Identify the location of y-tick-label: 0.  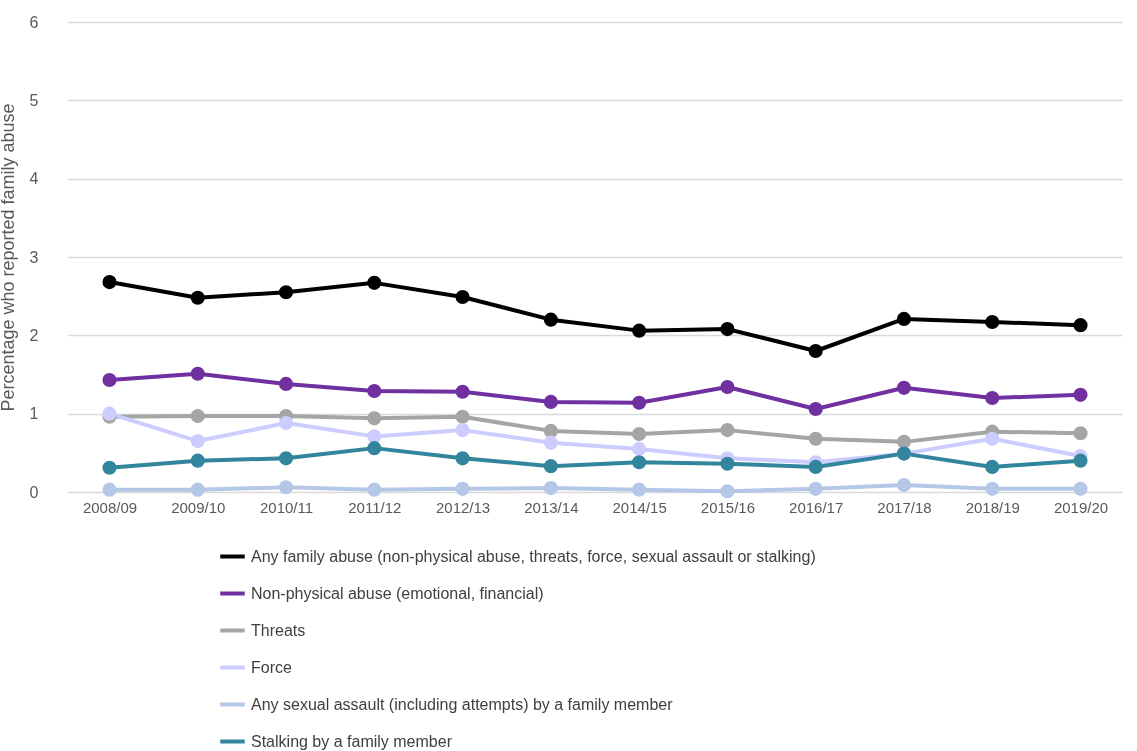
(34, 492).